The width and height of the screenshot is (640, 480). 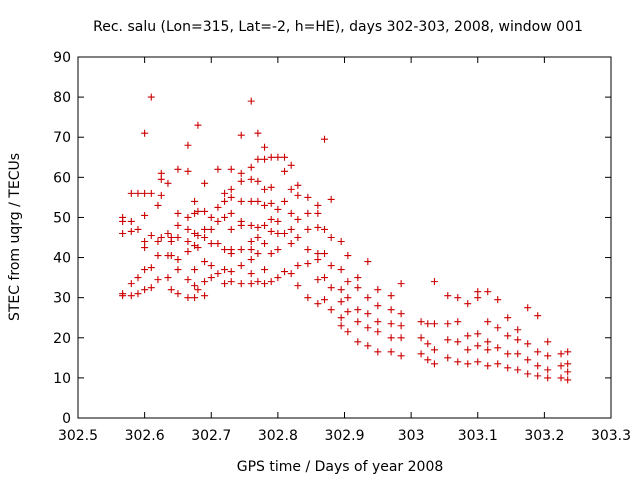 What do you see at coordinates (62, 339) in the screenshot?
I see `y-tick-label: 20` at bounding box center [62, 339].